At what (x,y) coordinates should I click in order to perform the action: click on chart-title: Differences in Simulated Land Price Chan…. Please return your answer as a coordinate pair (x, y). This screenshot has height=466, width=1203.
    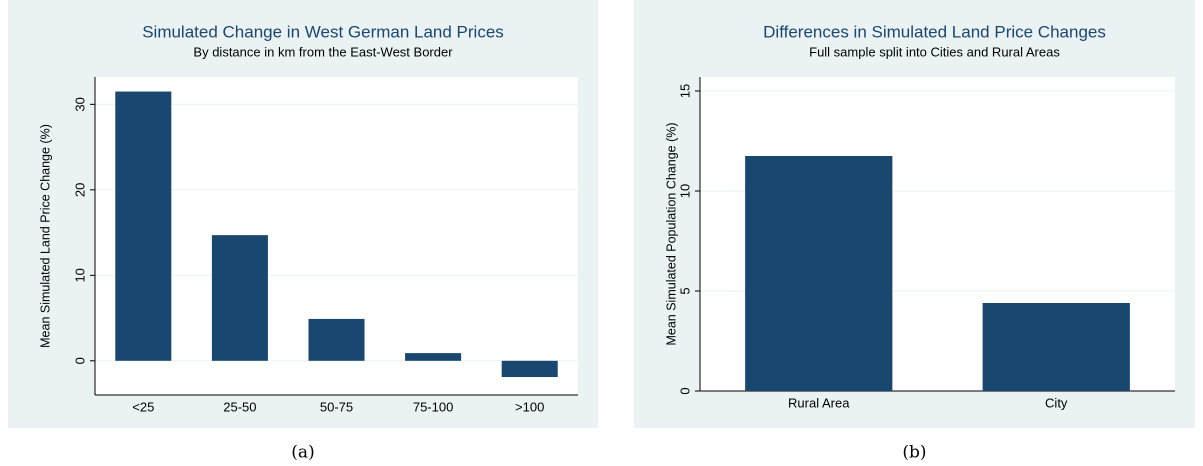
    Looking at the image, I should click on (934, 31).